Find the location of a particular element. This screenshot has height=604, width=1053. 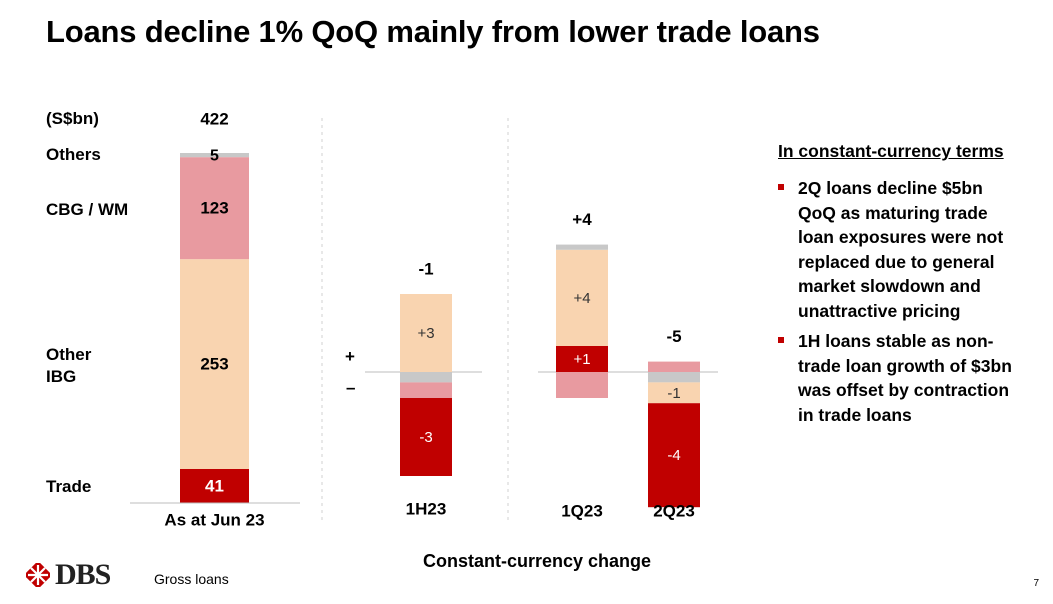

data-label-trade: -3 is located at coordinates (425, 437).